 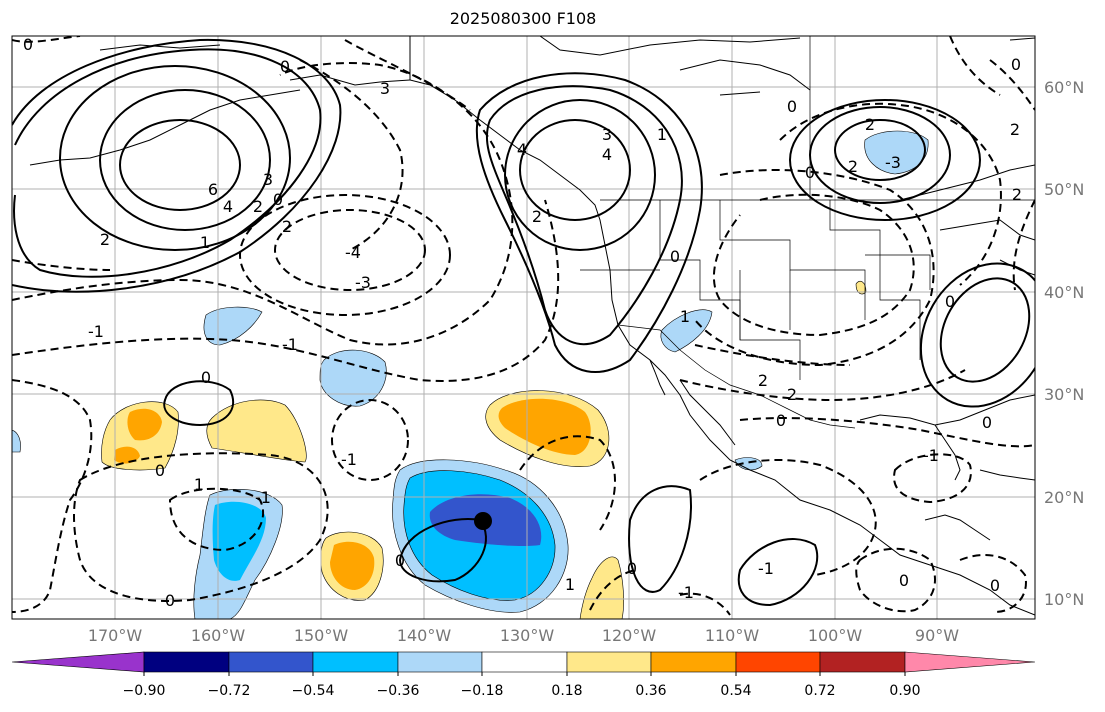 What do you see at coordinates (218, 635) in the screenshot?
I see `lon-label: 160°W` at bounding box center [218, 635].